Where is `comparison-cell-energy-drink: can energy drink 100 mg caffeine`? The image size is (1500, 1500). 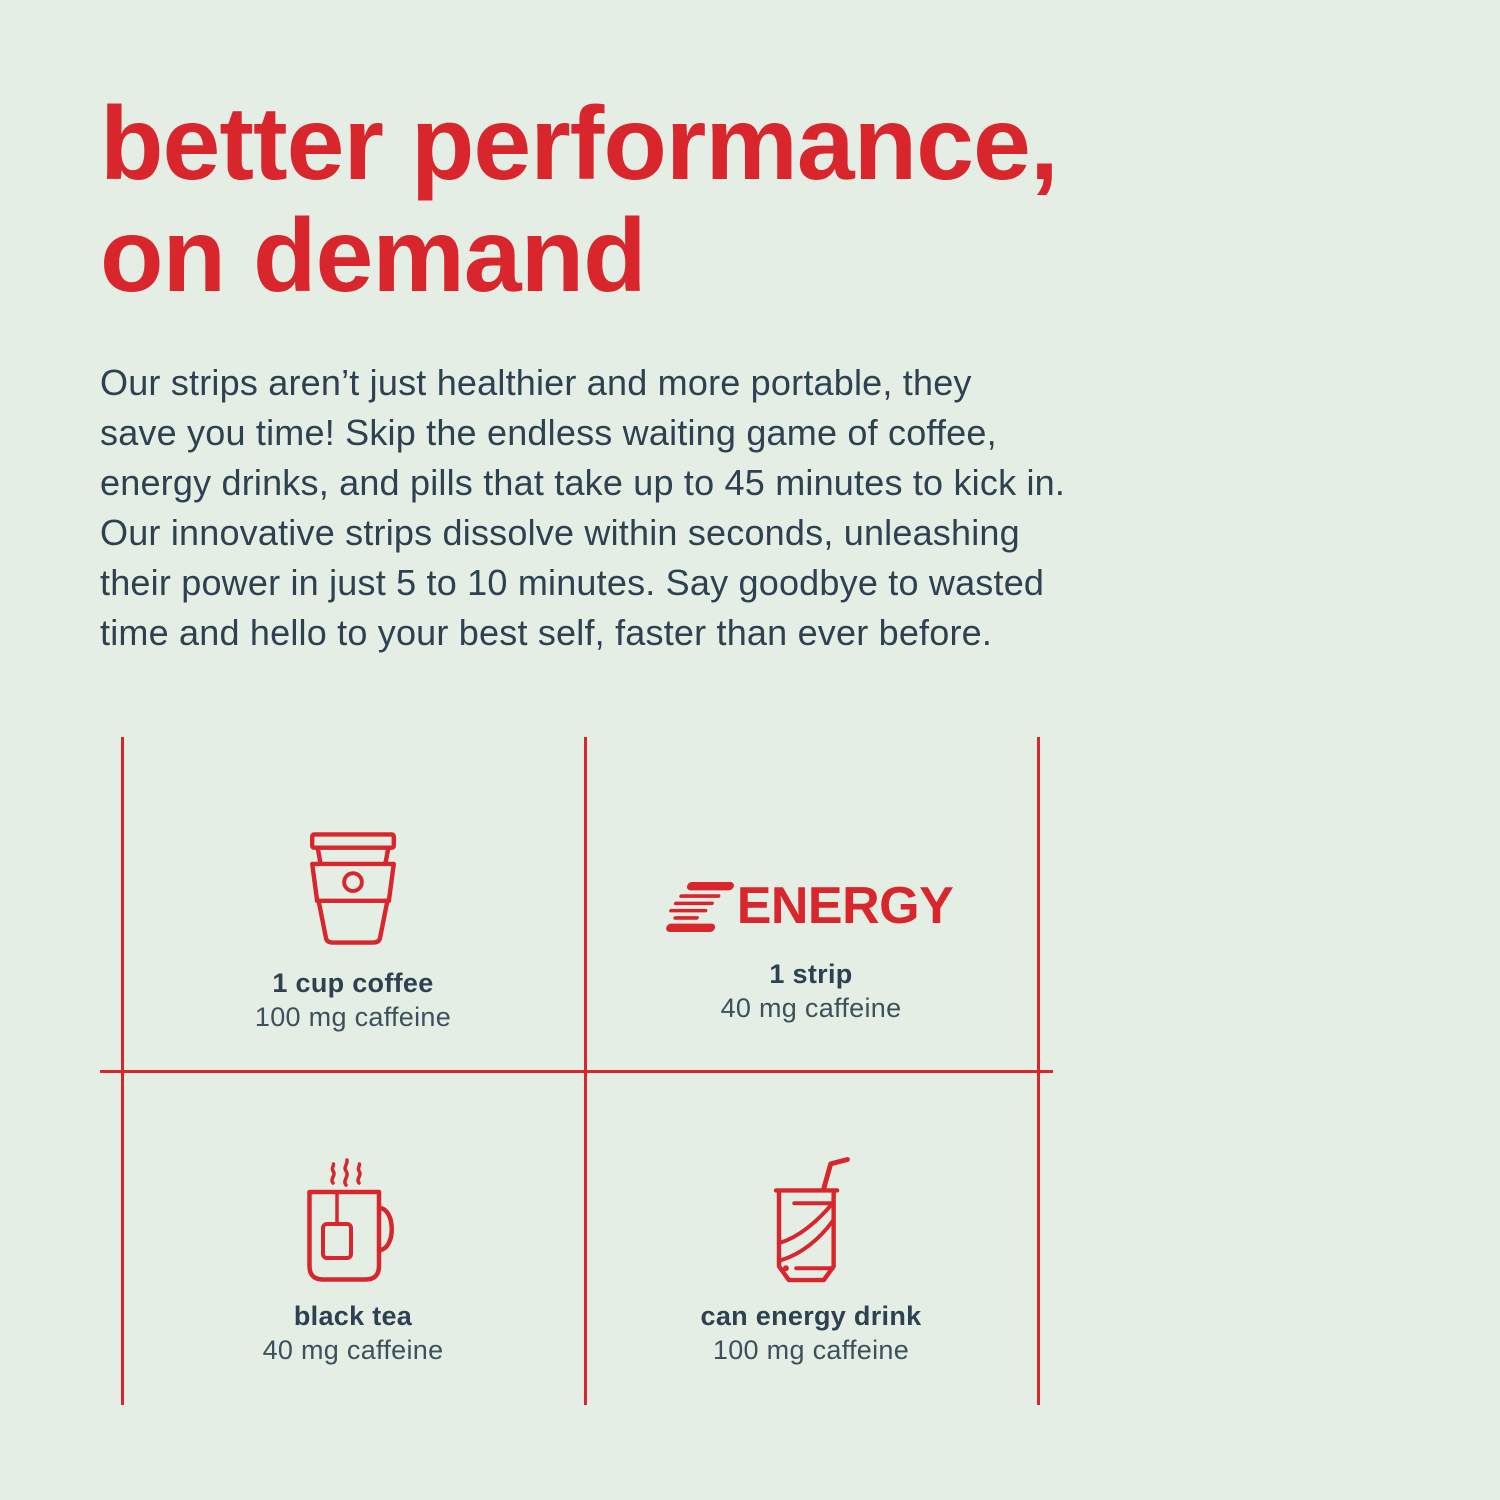
comparison-cell-energy-drink: can energy drink 100 mg caffeine is located at coordinates (811, 1220).